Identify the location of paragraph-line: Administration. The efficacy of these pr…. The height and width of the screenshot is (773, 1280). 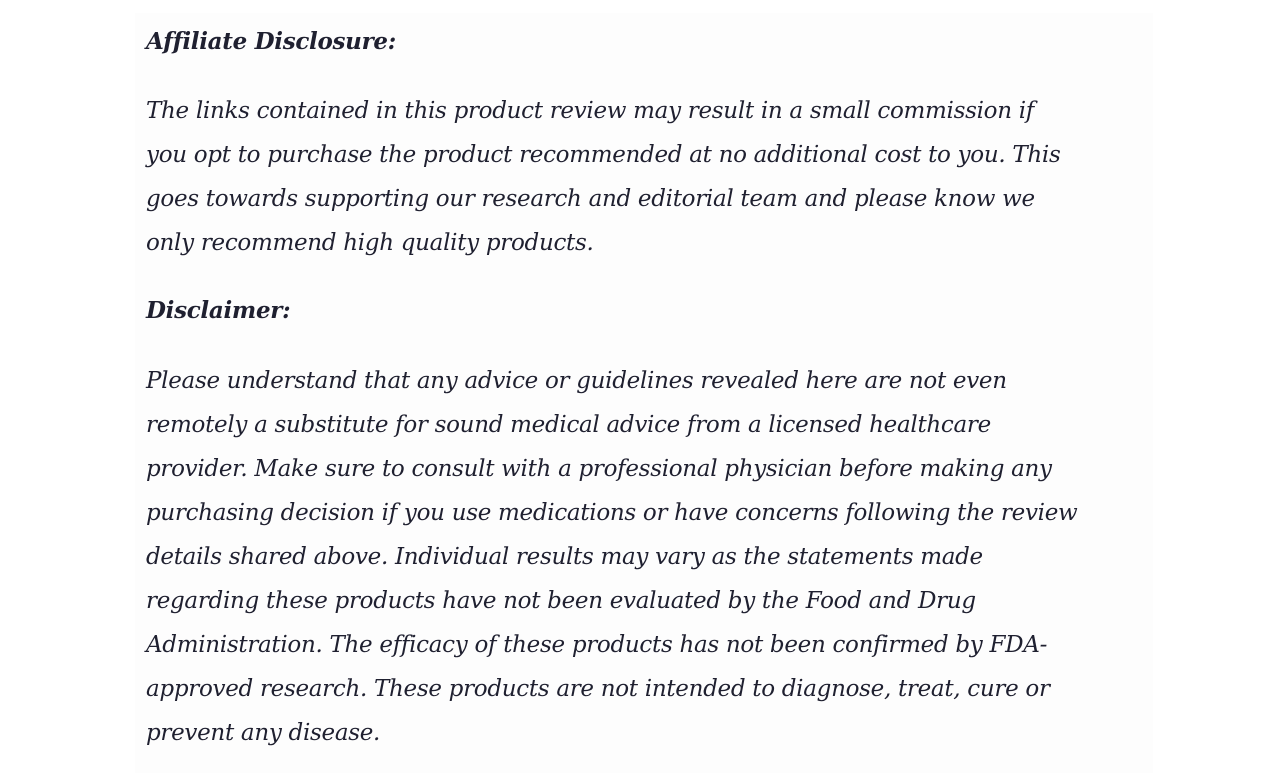
(597, 645).